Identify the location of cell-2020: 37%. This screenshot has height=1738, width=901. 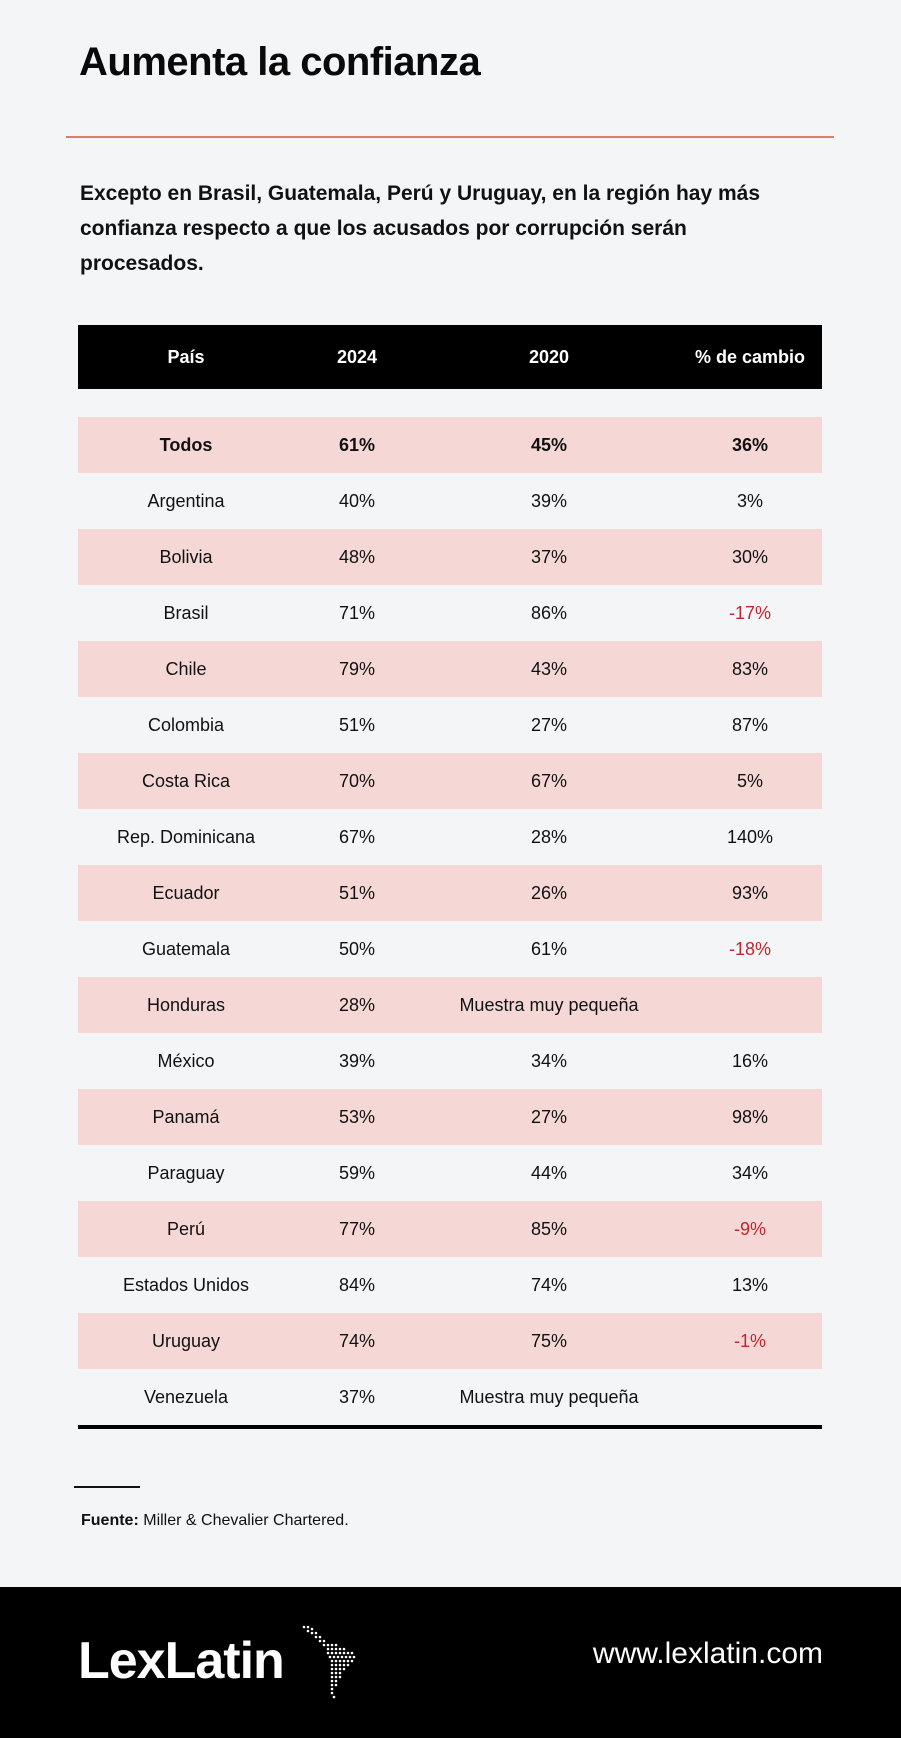
(549, 556).